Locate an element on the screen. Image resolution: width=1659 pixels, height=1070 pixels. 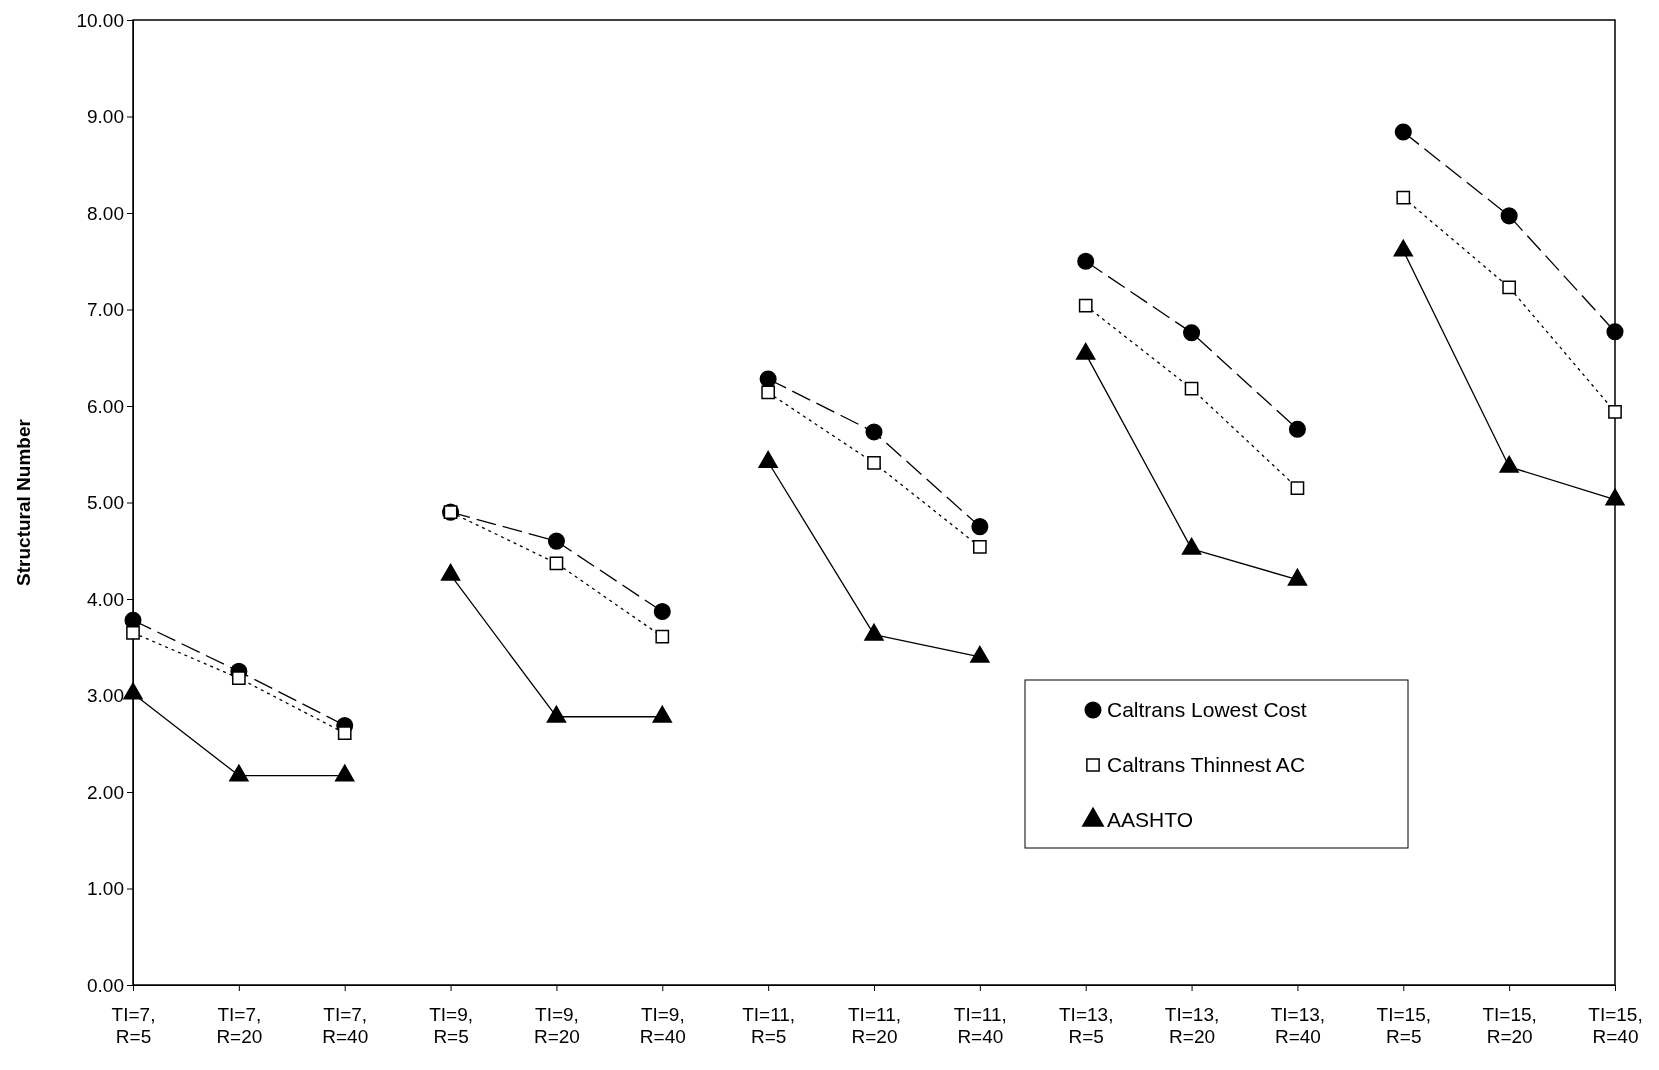
x-tick-label: TI=11, R=5 is located at coordinates (769, 1025).